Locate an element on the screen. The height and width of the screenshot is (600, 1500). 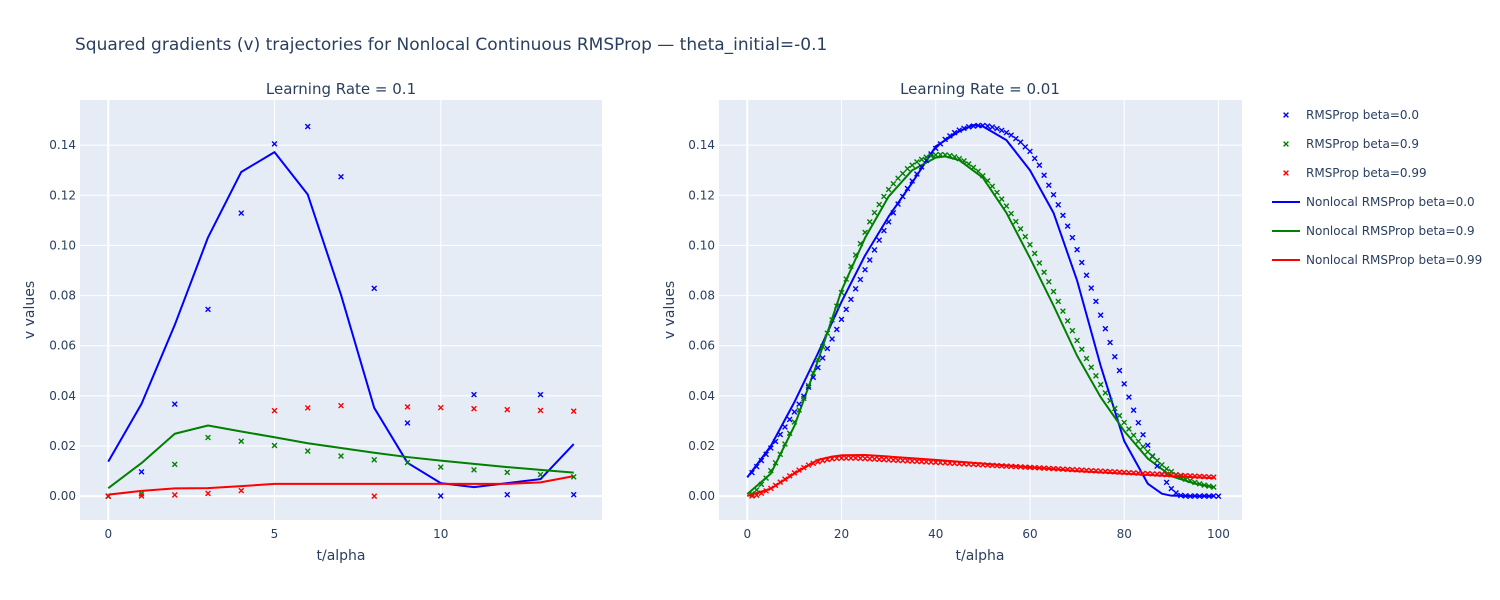
y-tick-label: 0.10 is located at coordinates (62, 245).